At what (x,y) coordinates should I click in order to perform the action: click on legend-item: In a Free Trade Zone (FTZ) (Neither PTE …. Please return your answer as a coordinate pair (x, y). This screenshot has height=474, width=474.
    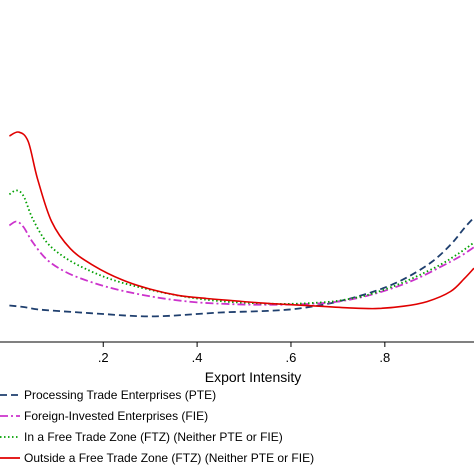
    Looking at the image, I should click on (237, 436).